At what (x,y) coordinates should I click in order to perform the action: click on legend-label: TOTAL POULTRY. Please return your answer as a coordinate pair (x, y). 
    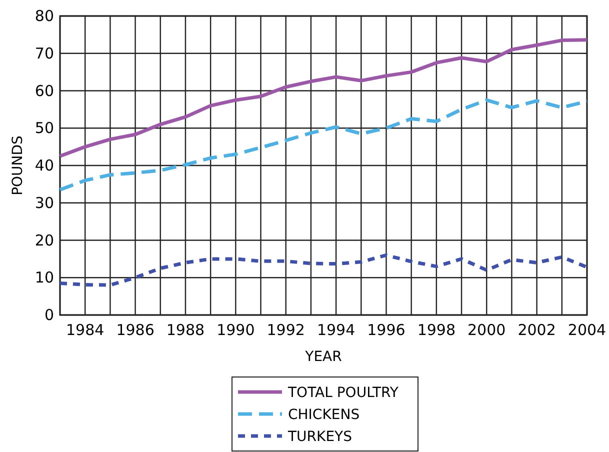
    Looking at the image, I should click on (343, 393).